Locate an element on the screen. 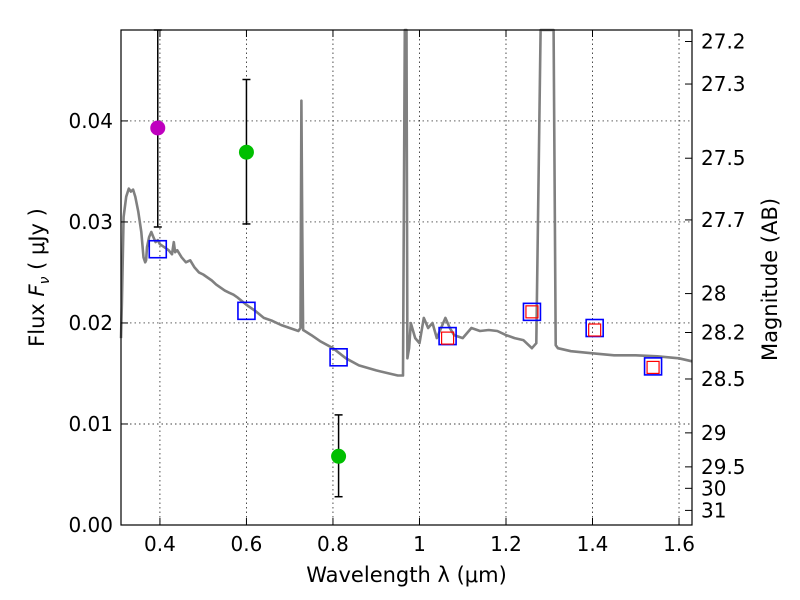 The height and width of the screenshot is (600, 800). y-axis-ticks: 0.00 0.01 0.02 0.03 0.04 is located at coordinates (98, 323).